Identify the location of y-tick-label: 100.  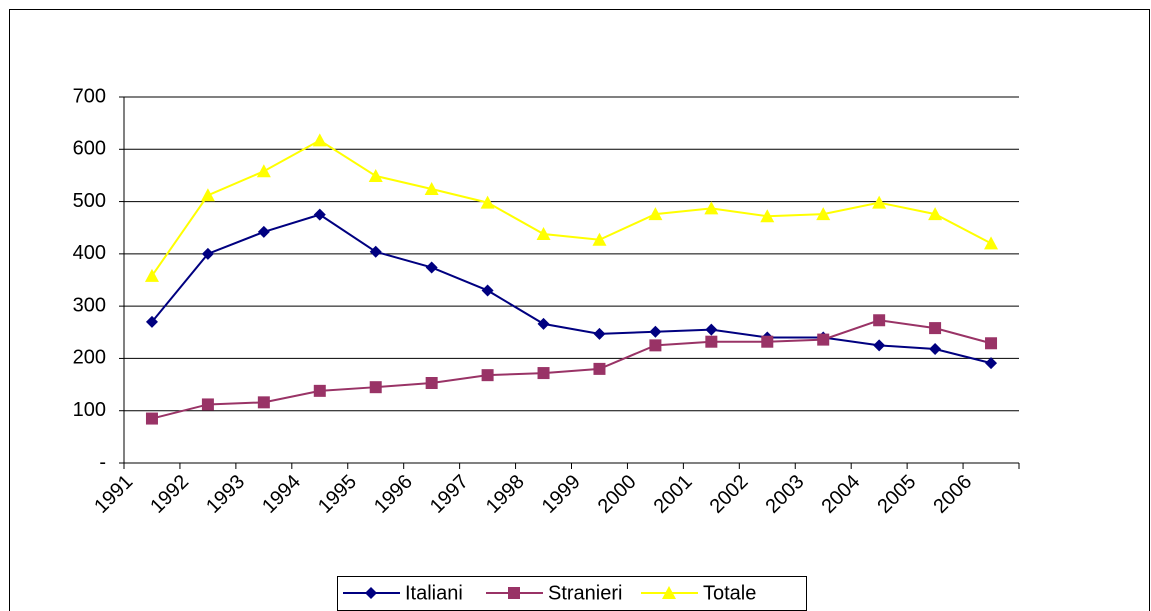
(89, 410).